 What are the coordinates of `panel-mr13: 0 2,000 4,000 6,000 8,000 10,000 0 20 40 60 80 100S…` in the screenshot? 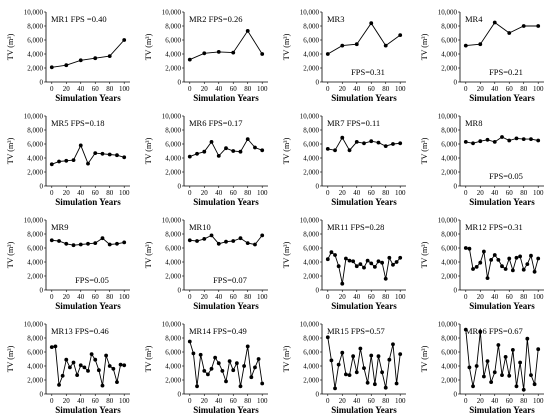 It's located at (68, 367).